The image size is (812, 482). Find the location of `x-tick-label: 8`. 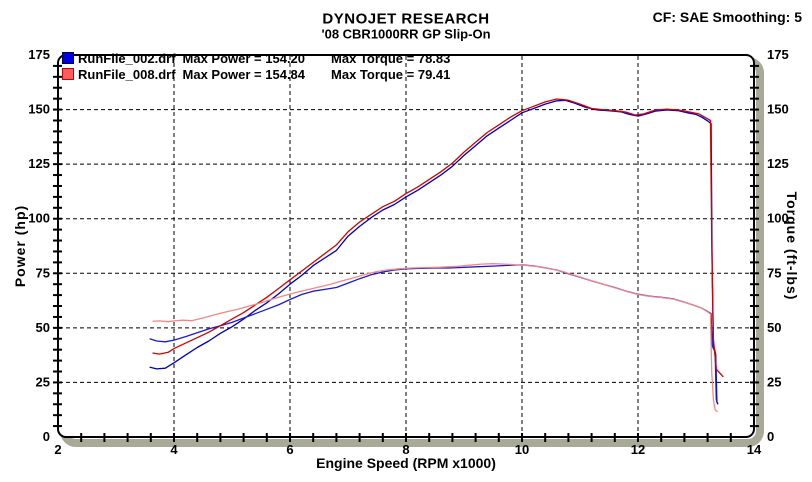

x-tick-label: 8 is located at coordinates (405, 449).